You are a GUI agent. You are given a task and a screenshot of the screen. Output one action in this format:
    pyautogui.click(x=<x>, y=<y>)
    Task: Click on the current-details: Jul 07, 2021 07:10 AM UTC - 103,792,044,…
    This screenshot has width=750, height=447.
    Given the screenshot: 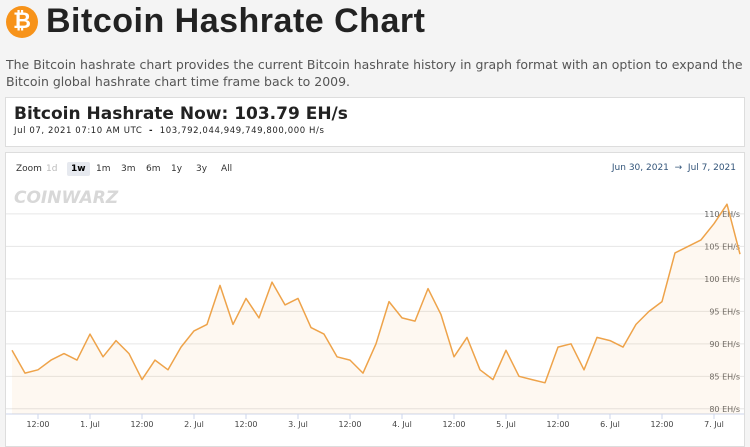 What is the action you would take?
    pyautogui.click(x=169, y=131)
    